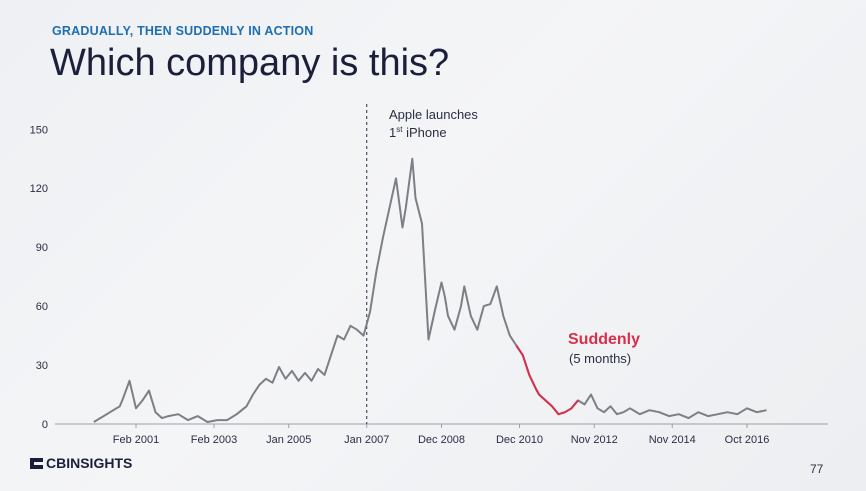 The height and width of the screenshot is (491, 866). I want to click on suddenly-segment, so click(547, 380).